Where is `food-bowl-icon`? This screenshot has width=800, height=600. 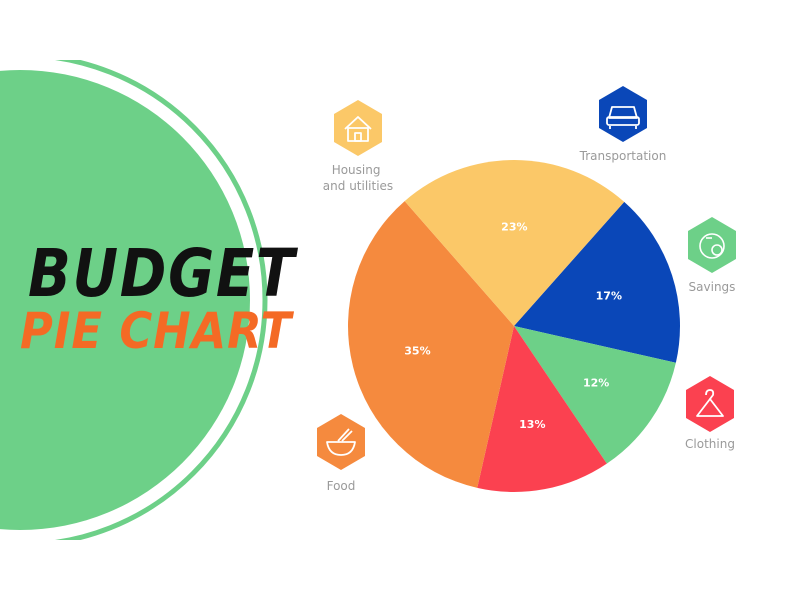
food-bowl-icon is located at coordinates (341, 442).